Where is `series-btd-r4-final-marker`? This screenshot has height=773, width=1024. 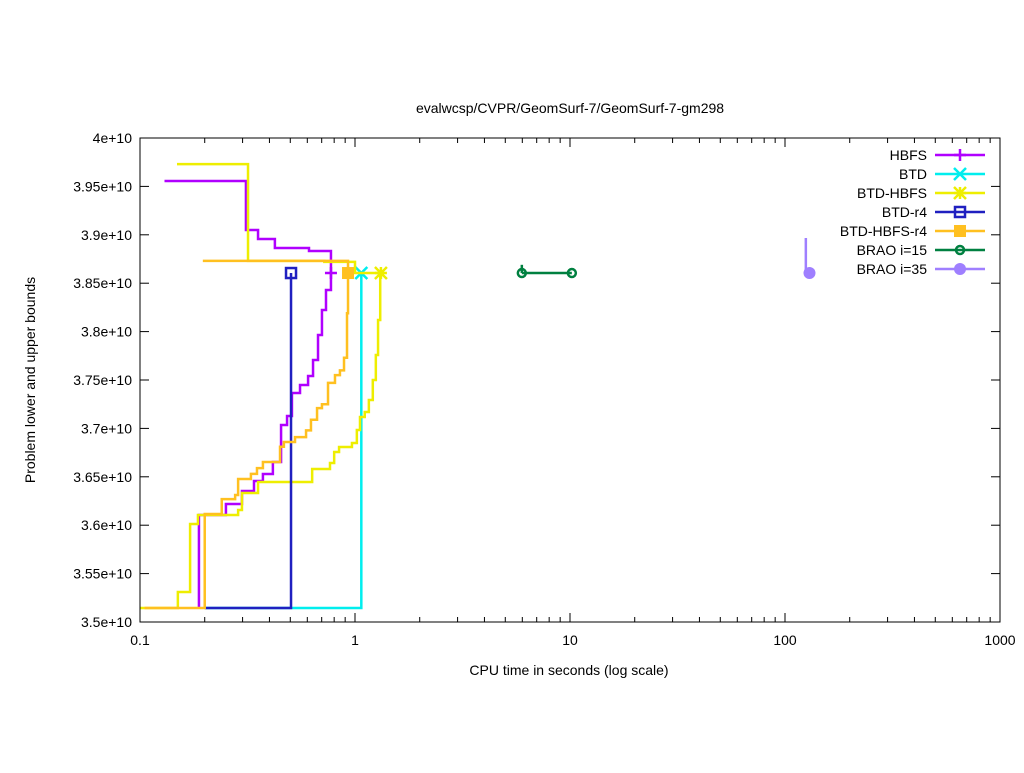
series-btd-r4-final-marker is located at coordinates (291, 273).